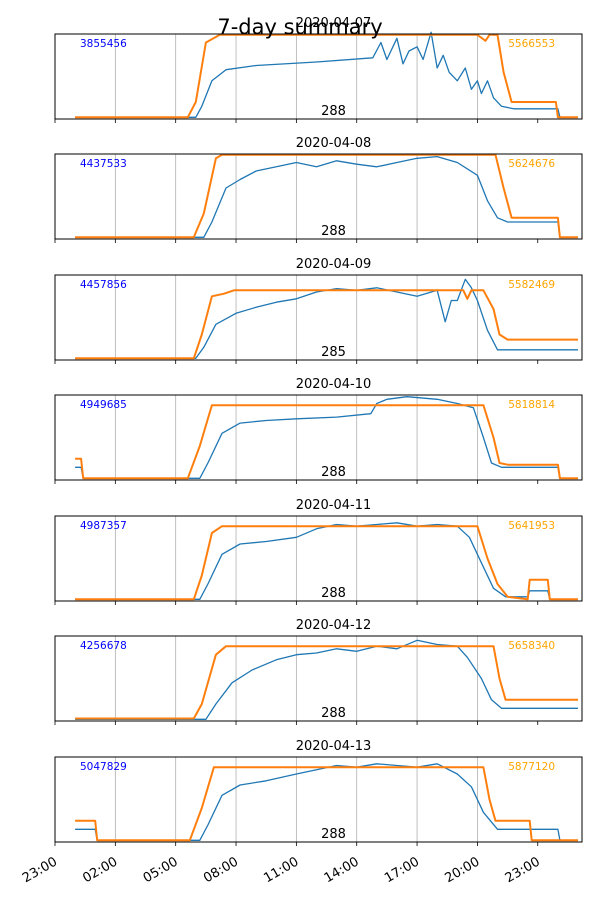 This screenshot has width=600, height=900. I want to click on count-label: 285, so click(333, 352).